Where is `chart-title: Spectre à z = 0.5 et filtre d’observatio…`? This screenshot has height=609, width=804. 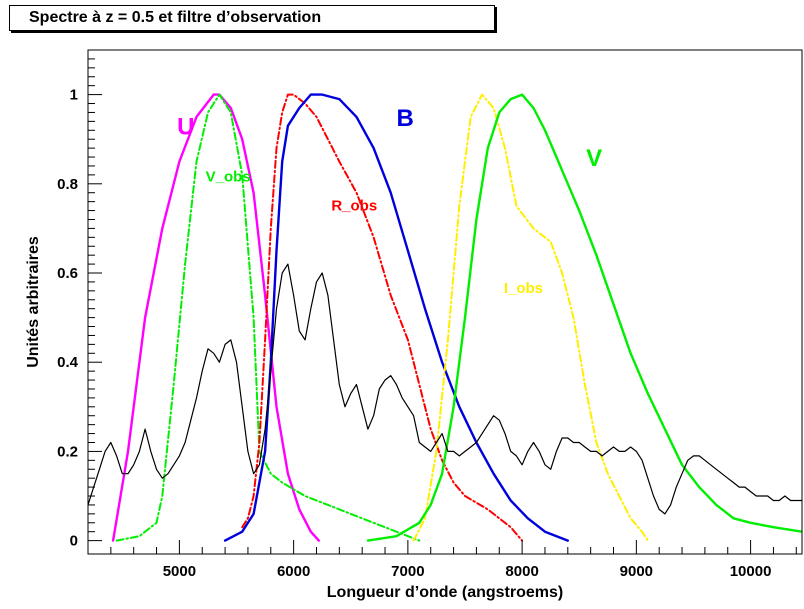
chart-title: Spectre à z = 0.5 et filtre d’observatio… is located at coordinates (252, 18).